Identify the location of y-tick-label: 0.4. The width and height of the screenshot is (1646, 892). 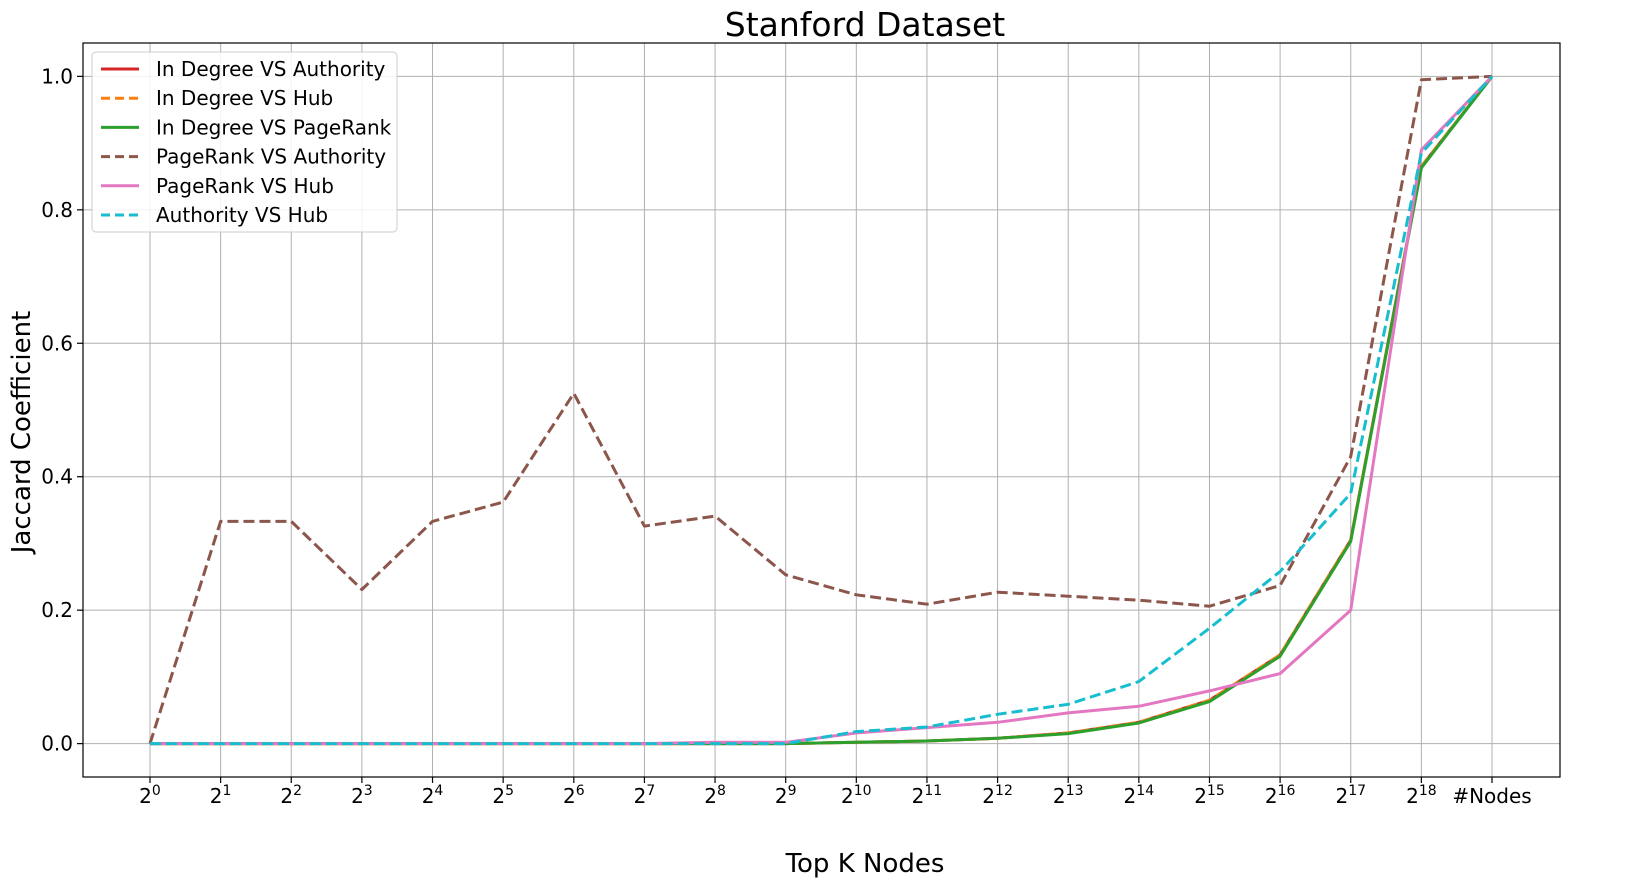
(57, 477).